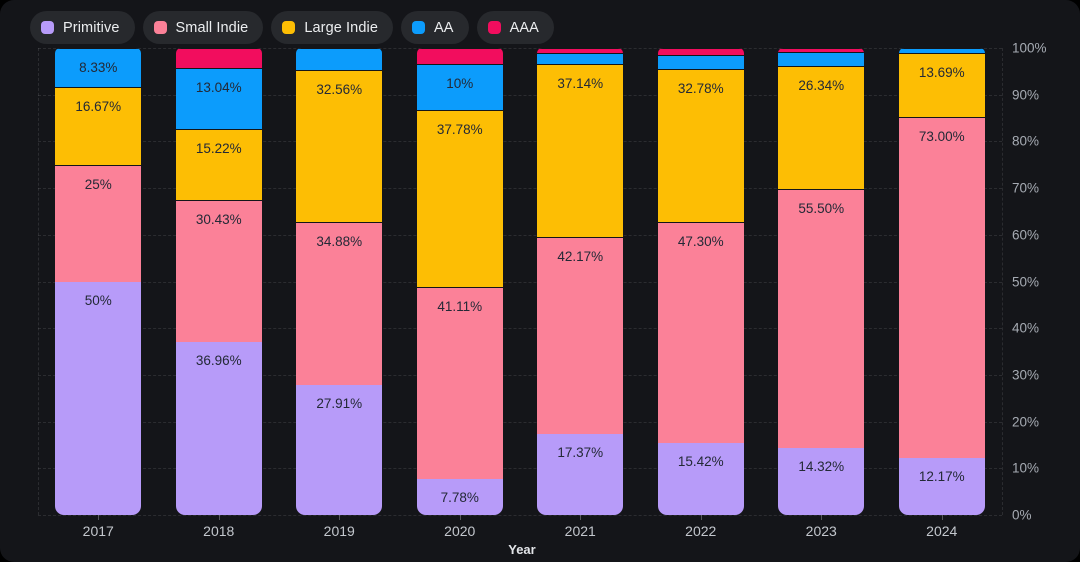 The width and height of the screenshot is (1080, 562). What do you see at coordinates (580, 83) in the screenshot?
I see `segment-value-label: 37.14%` at bounding box center [580, 83].